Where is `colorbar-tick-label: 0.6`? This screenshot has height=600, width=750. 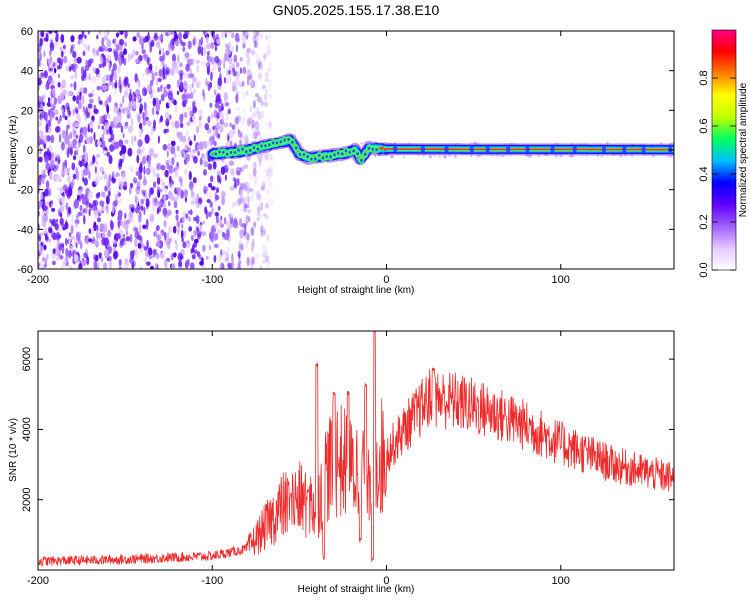
colorbar-tick-label: 0.6 is located at coordinates (704, 125).